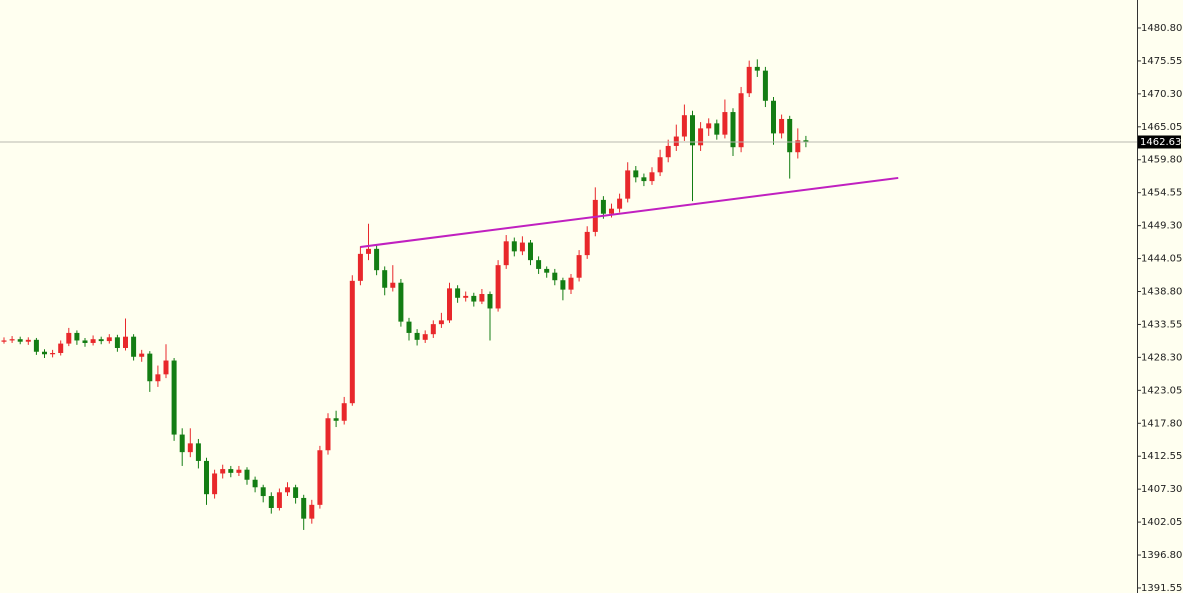  I want to click on y-tick-label: 1396.80, so click(1161, 555).